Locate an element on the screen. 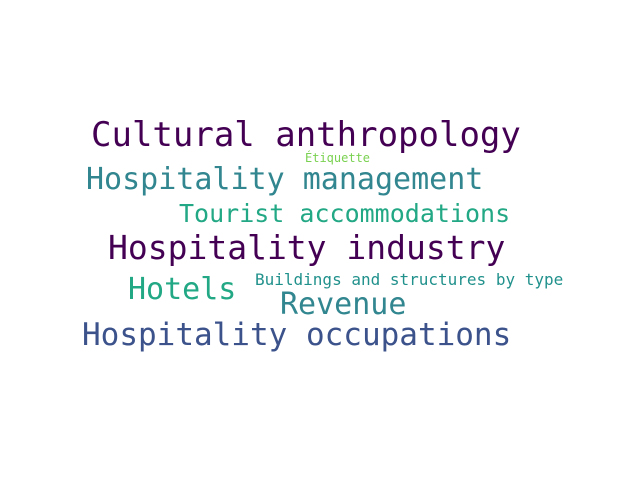 This screenshot has width=640, height=480. word-cultural-anthropology: Cultural anthropology is located at coordinates (306, 135).